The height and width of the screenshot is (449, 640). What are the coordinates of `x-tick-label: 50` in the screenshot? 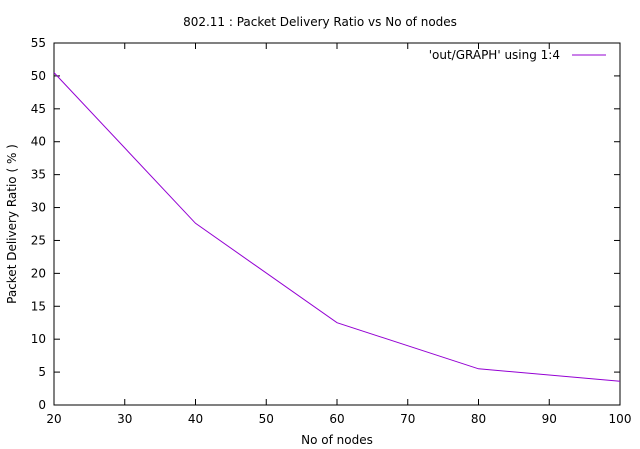 It's located at (266, 419).